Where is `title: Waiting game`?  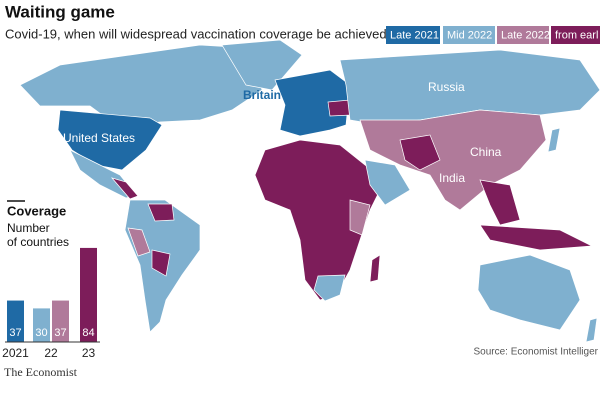
title: Waiting game is located at coordinates (60, 11).